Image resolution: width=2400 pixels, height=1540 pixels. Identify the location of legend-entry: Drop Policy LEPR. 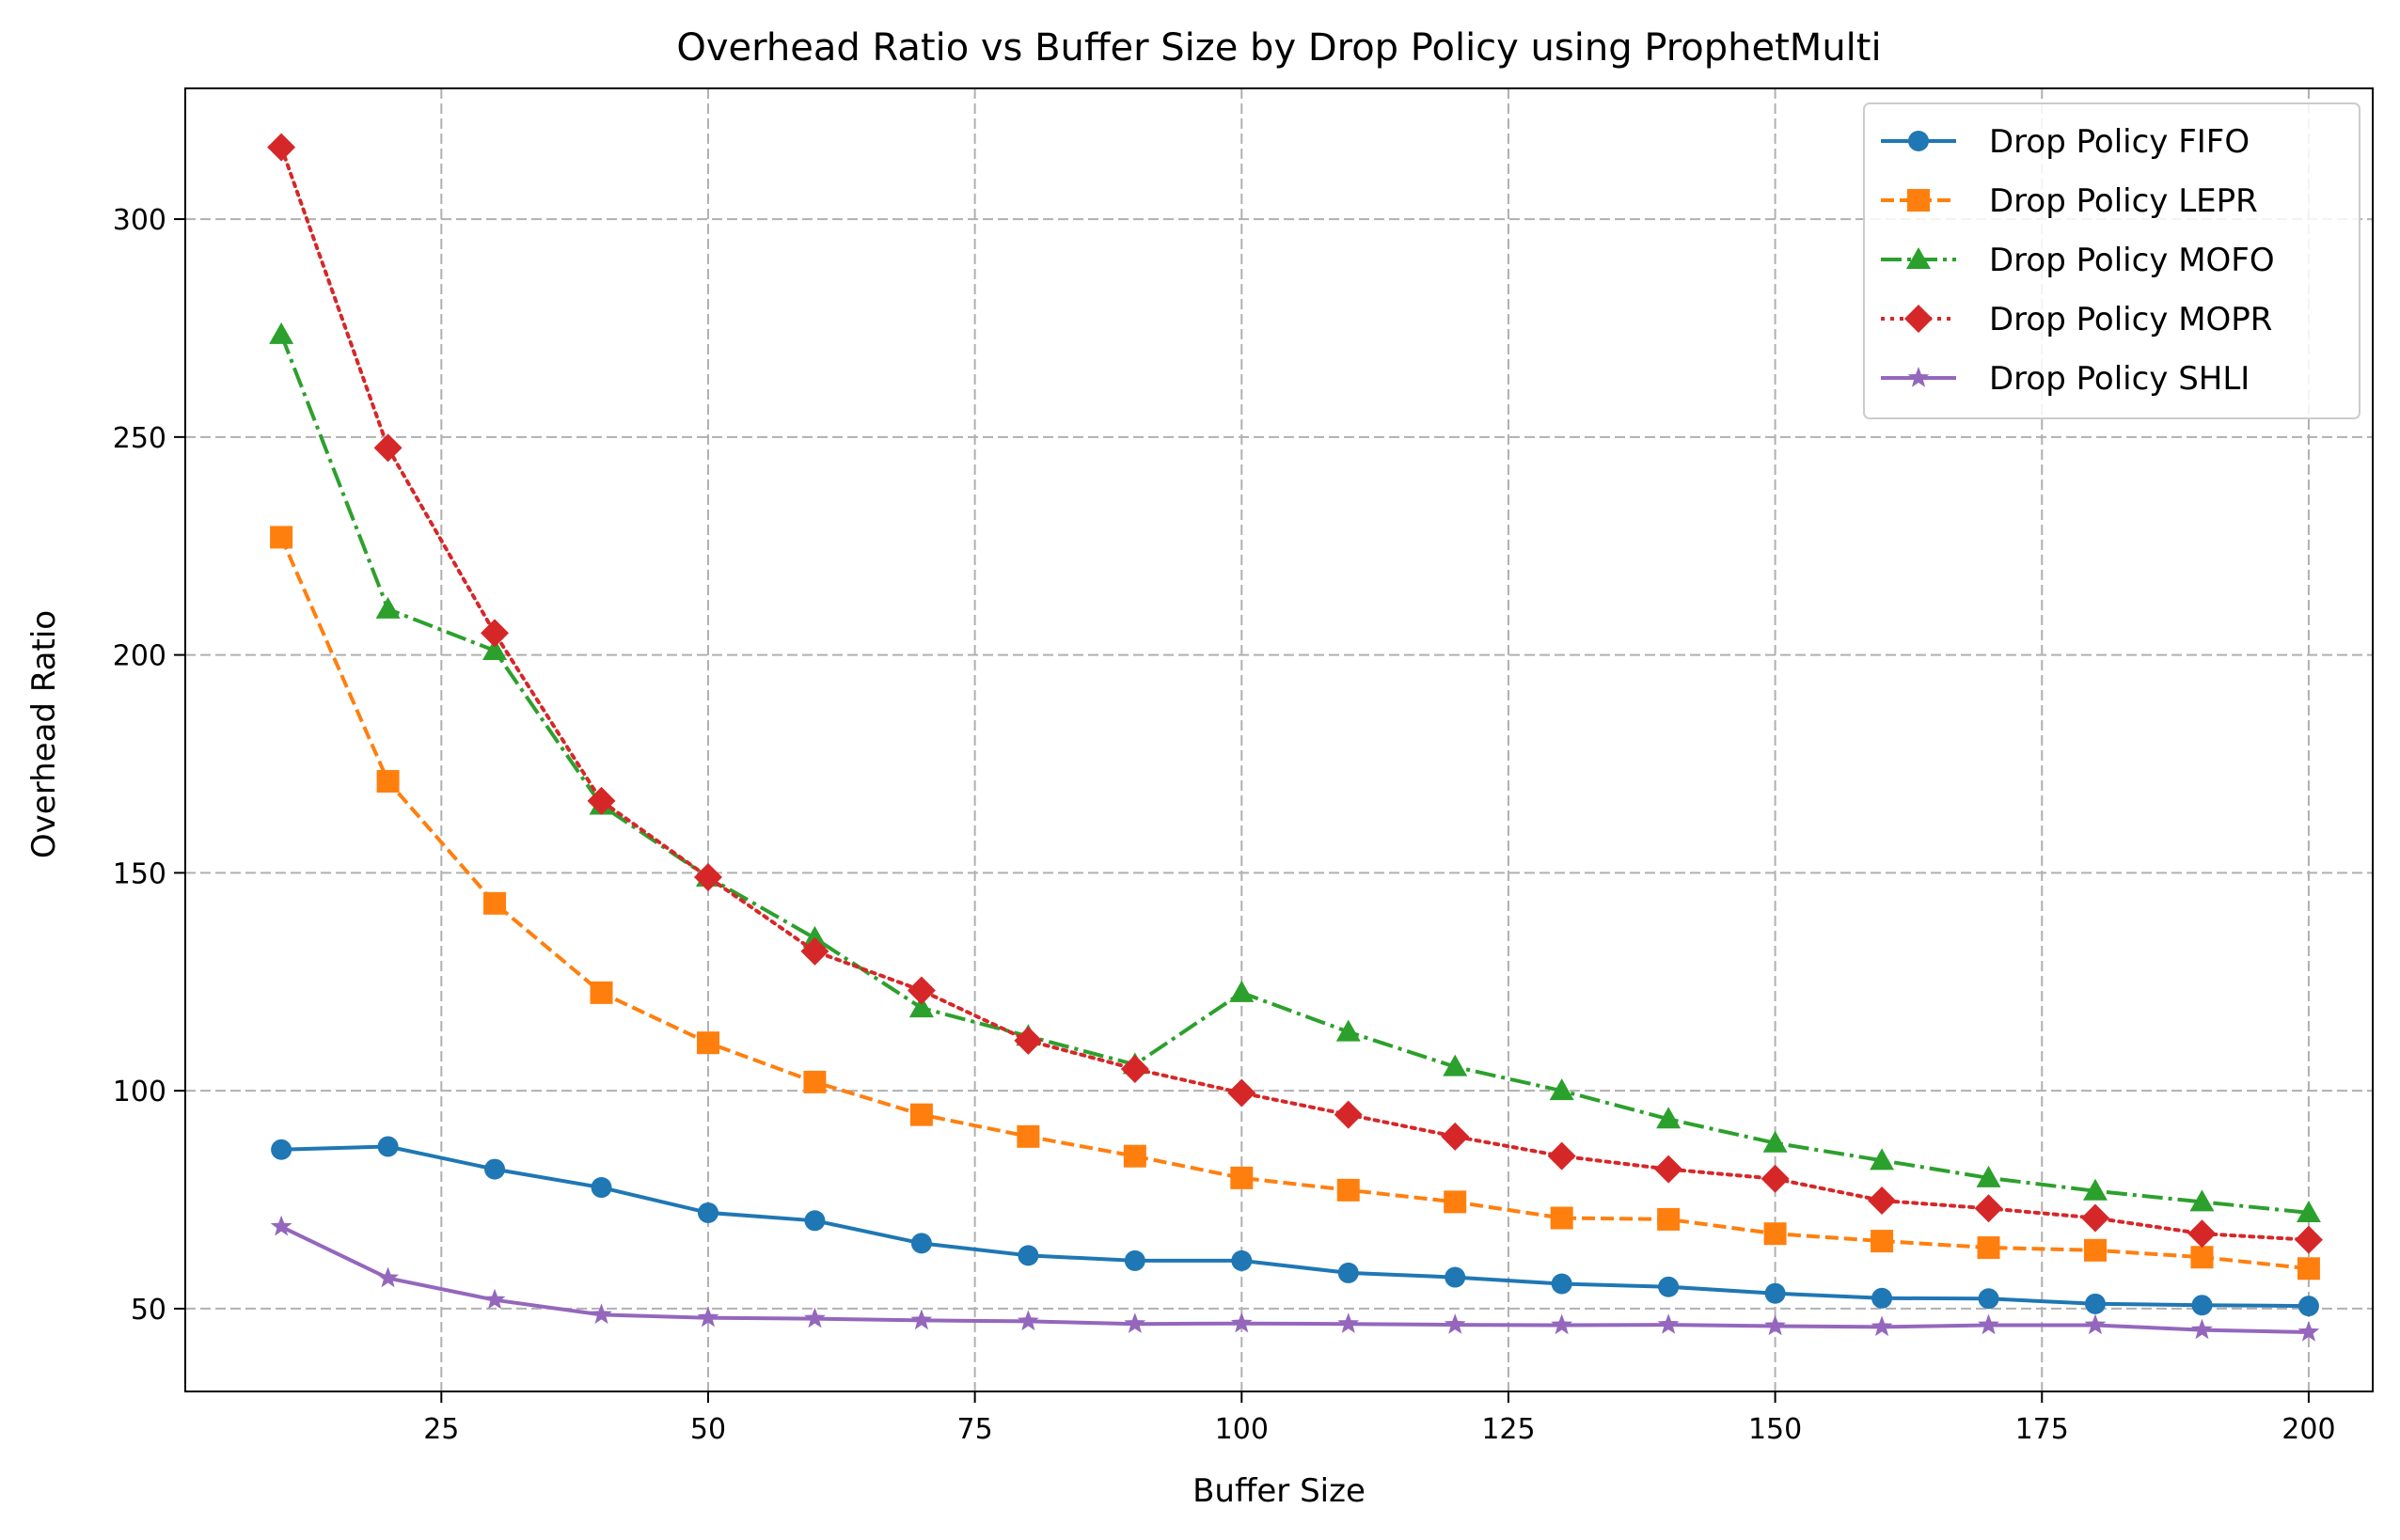
(2069, 201).